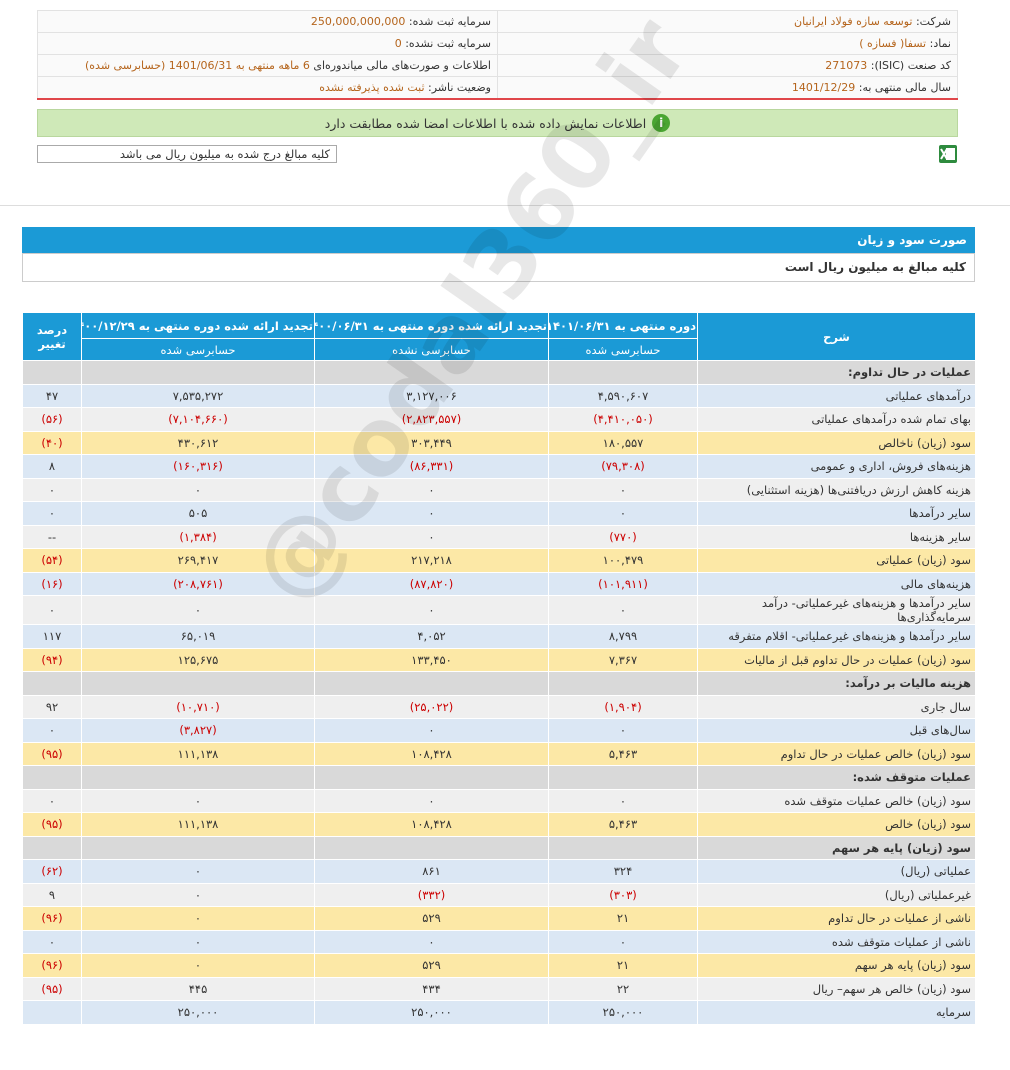 This screenshot has width=1010, height=1070. What do you see at coordinates (52, 894) in the screenshot?
I see `change-cell: ۹` at bounding box center [52, 894].